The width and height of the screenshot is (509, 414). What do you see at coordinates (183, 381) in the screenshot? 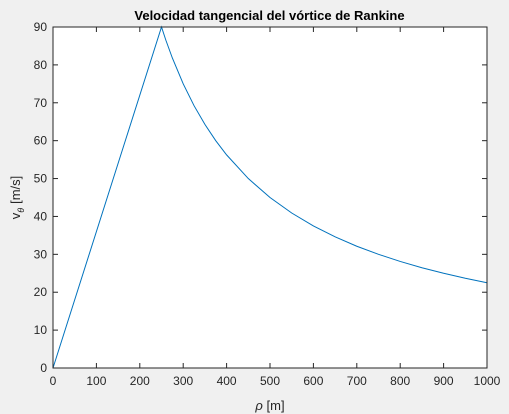
I see `x-tick-label: 300` at bounding box center [183, 381].